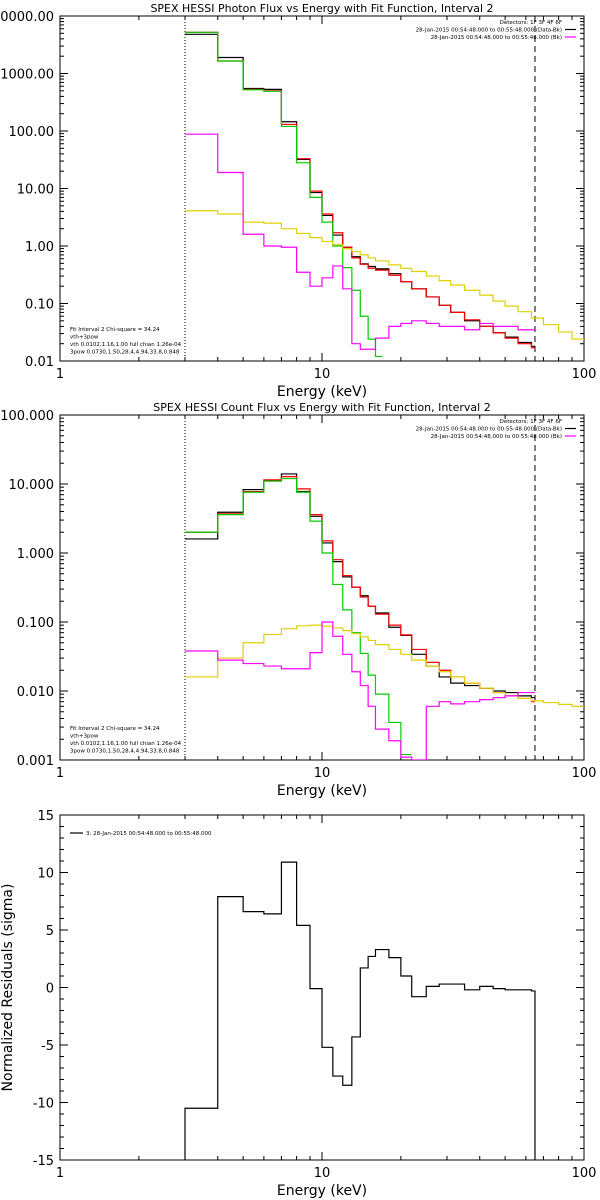 Image resolution: width=600 pixels, height=1200 pixels. Describe the element at coordinates (35, 554) in the screenshot. I see `y-tick-label: 1.000` at that location.